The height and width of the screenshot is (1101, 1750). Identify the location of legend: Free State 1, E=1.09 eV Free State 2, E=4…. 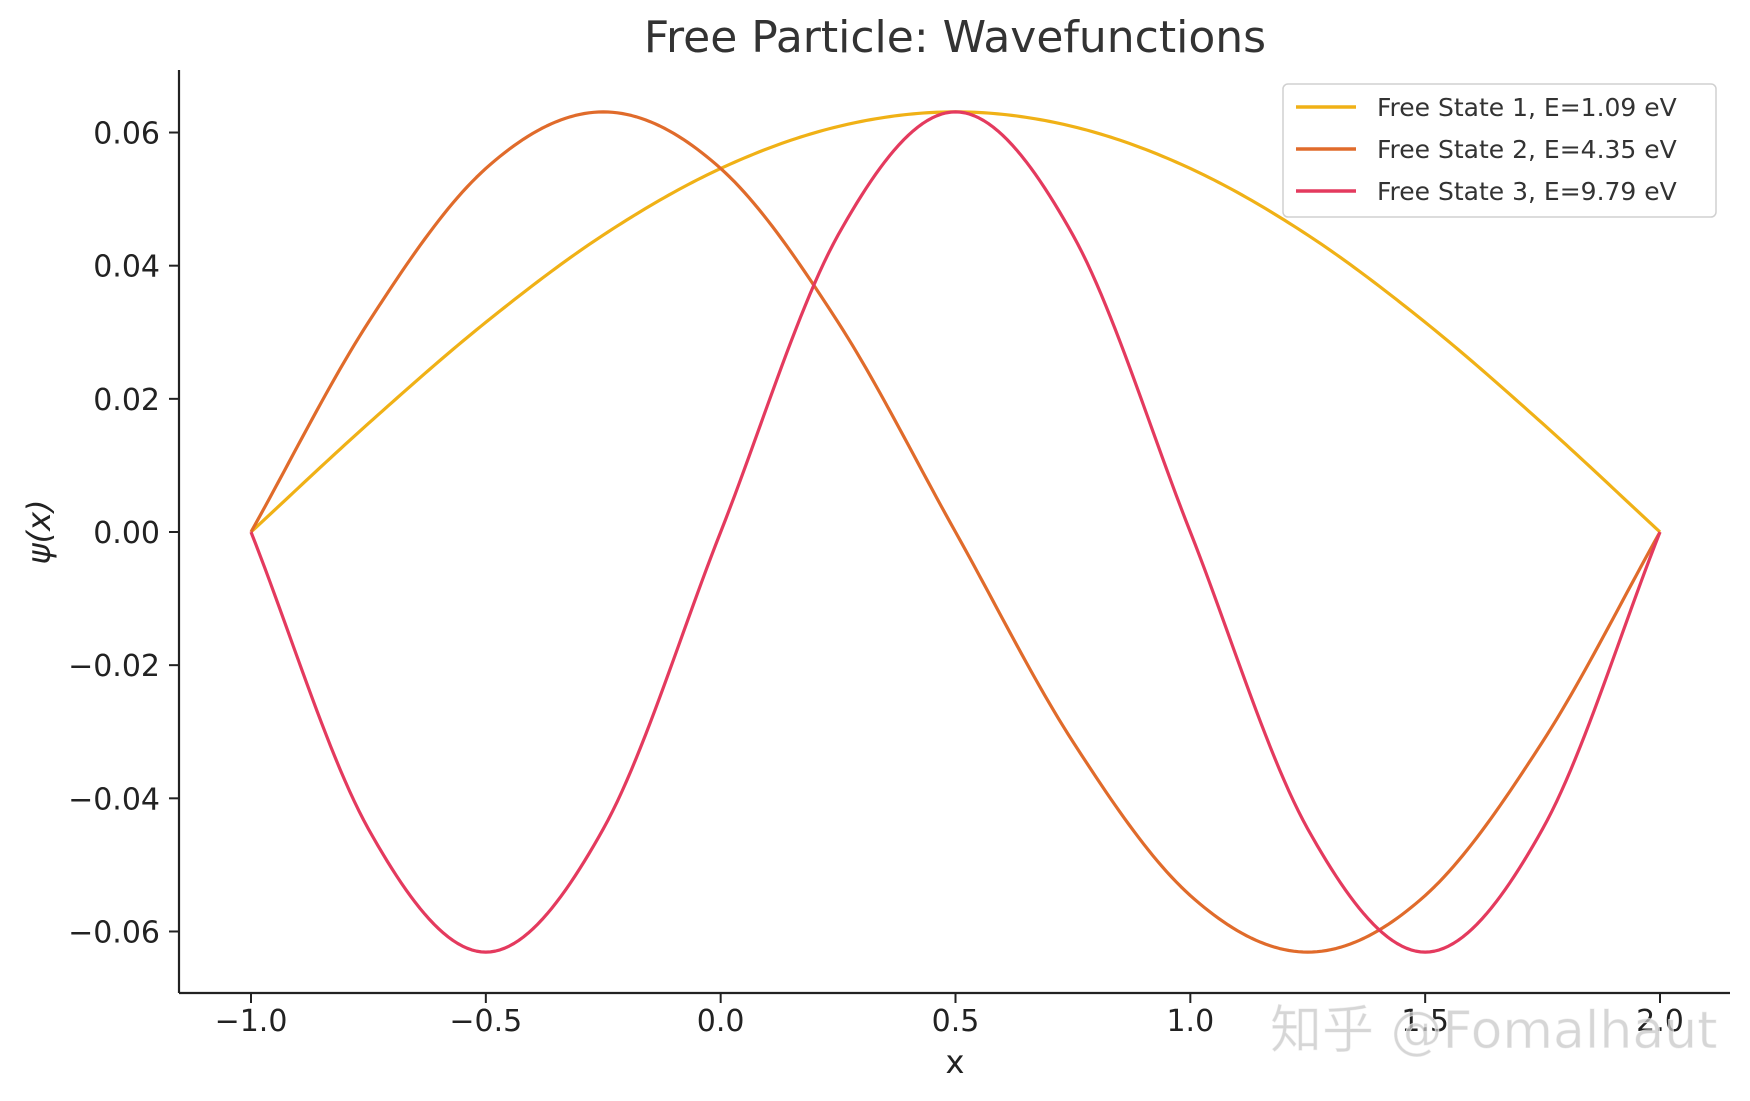
(1499, 150).